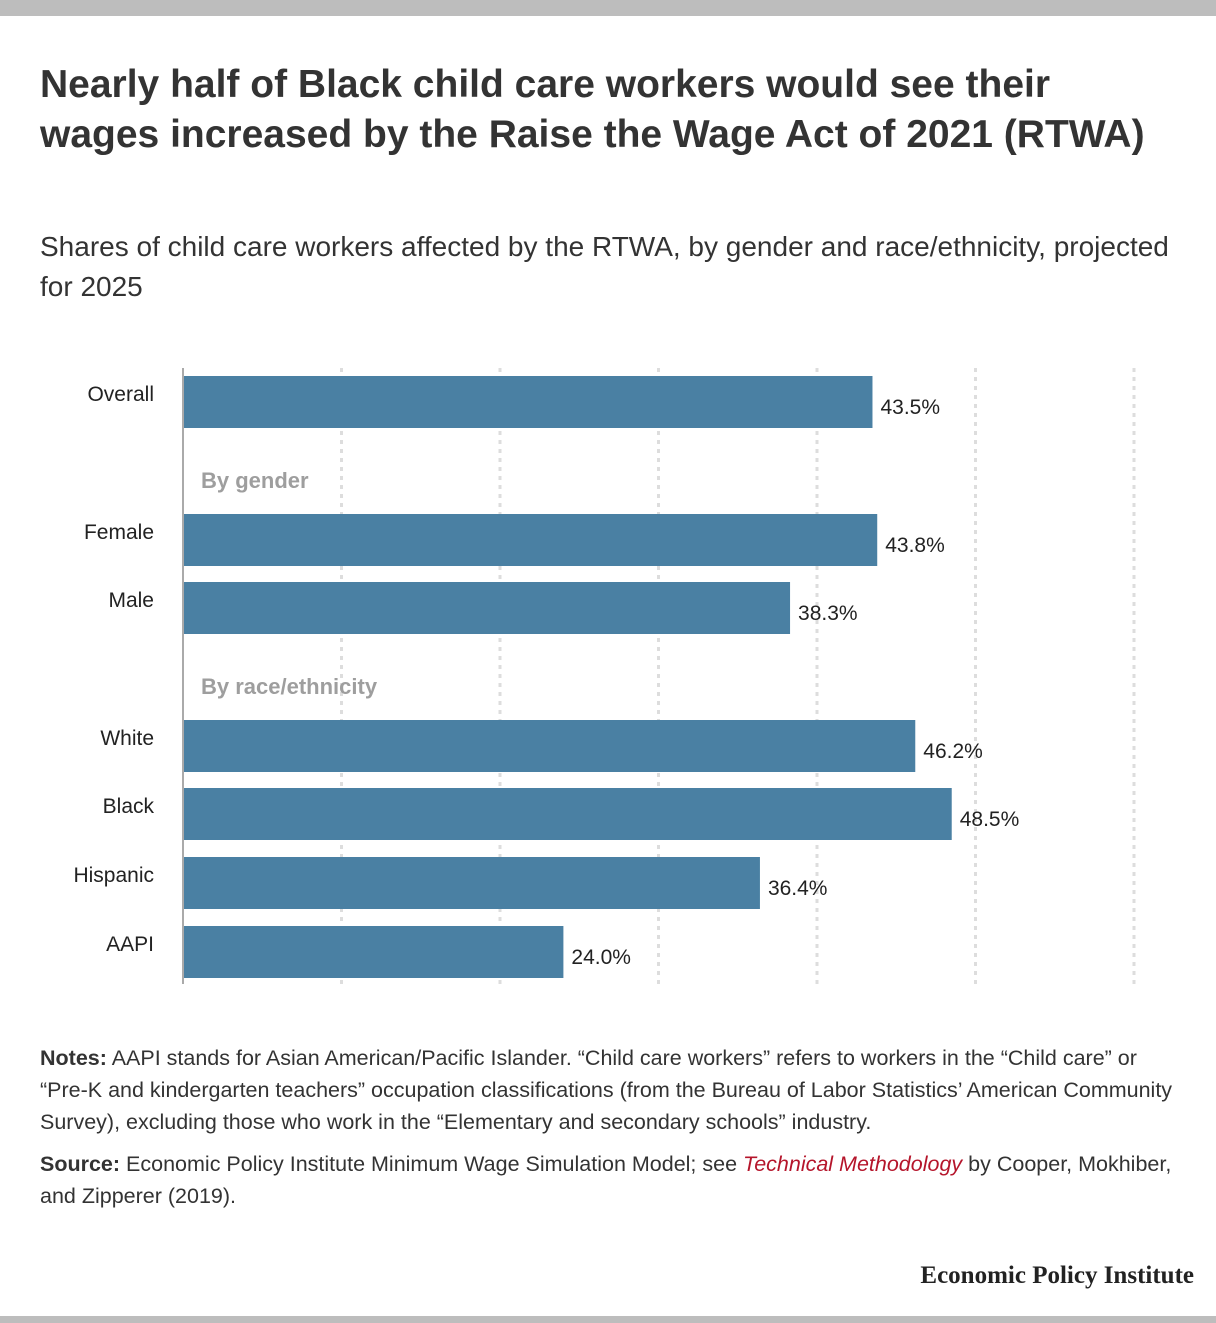  What do you see at coordinates (798, 888) in the screenshot?
I see `data-label: 36.4%` at bounding box center [798, 888].